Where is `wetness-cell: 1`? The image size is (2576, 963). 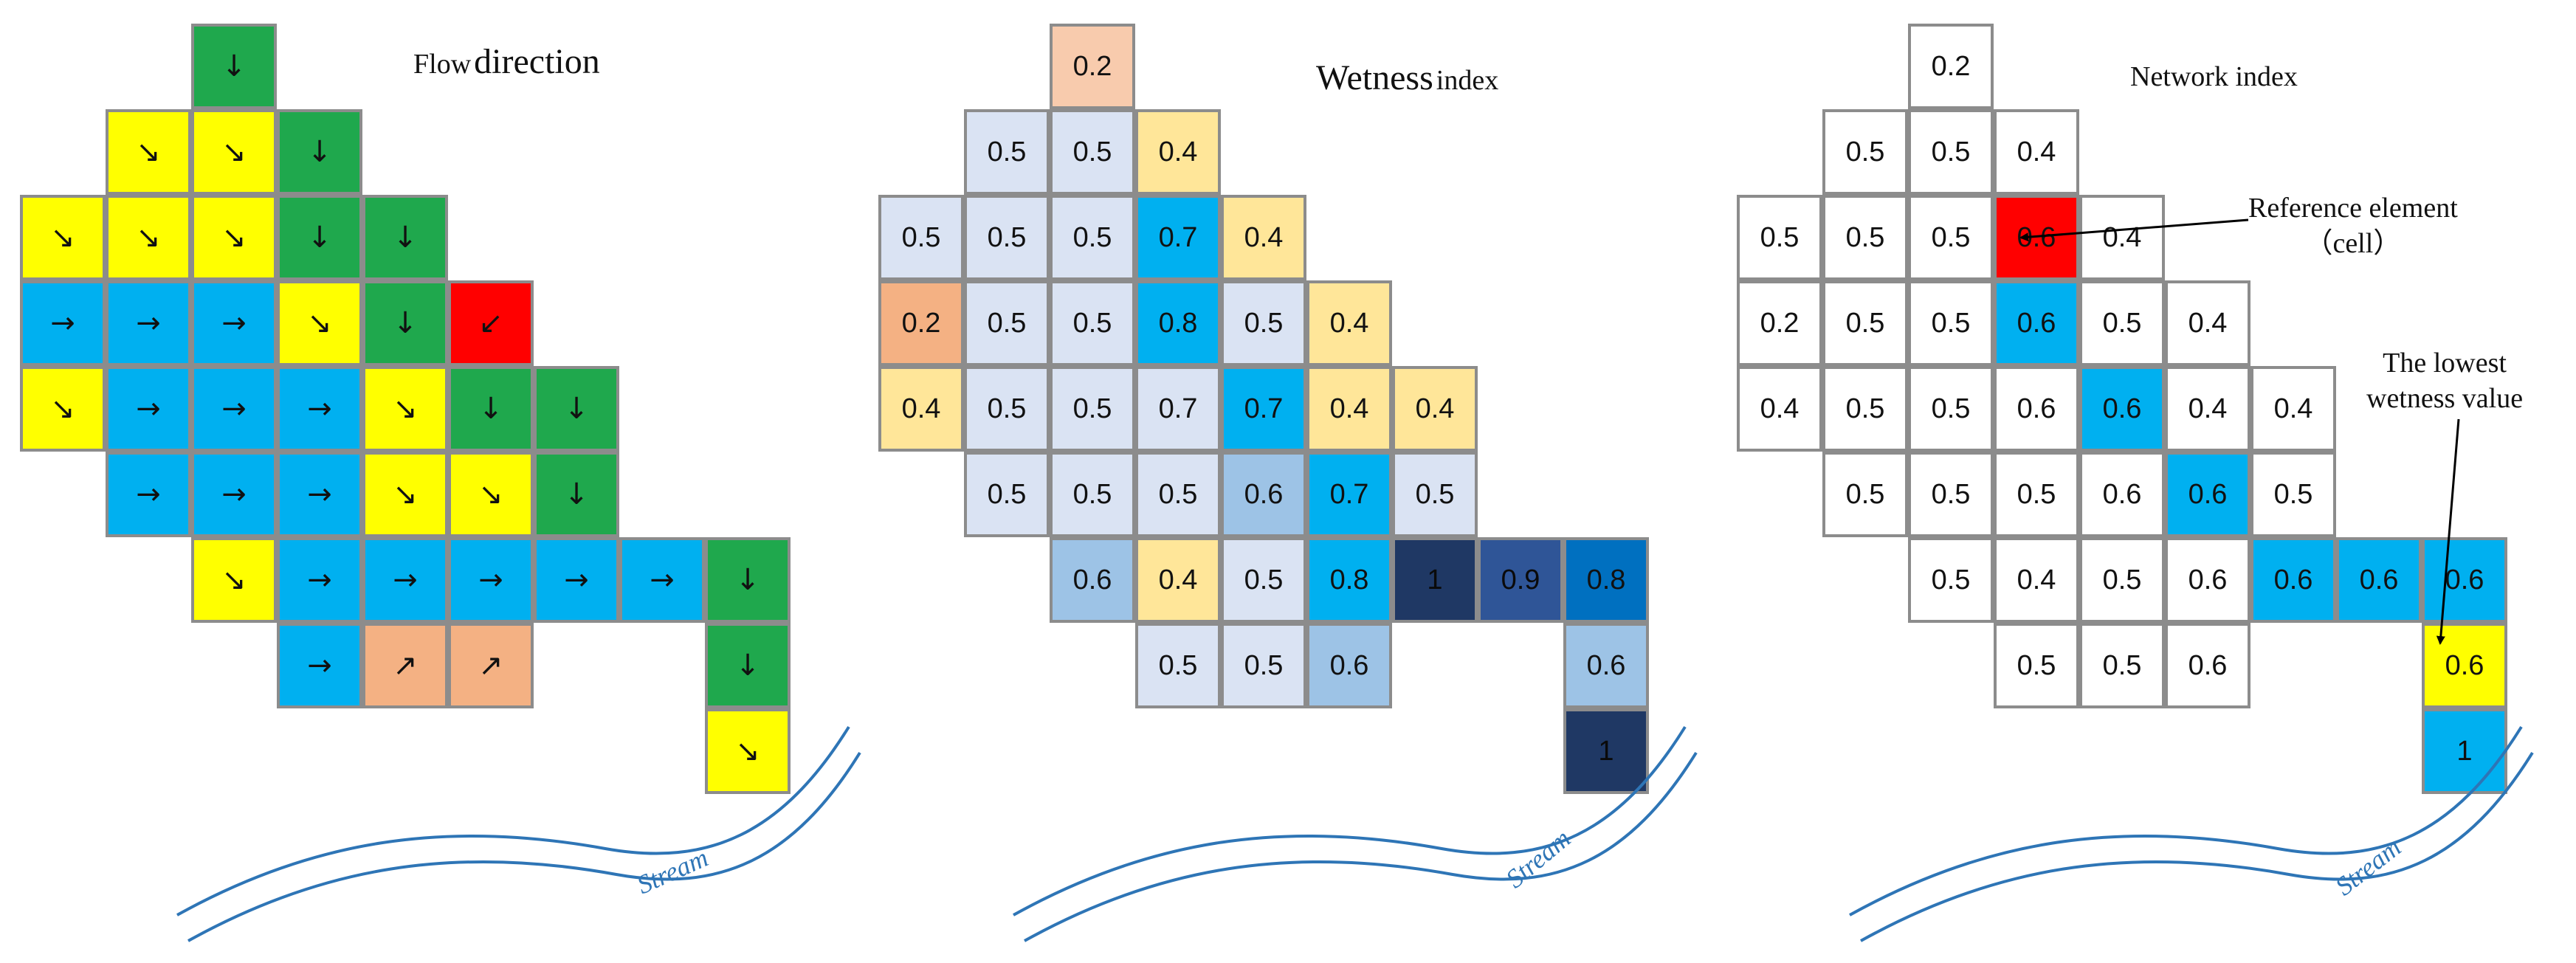
wetness-cell: 1 is located at coordinates (1435, 580).